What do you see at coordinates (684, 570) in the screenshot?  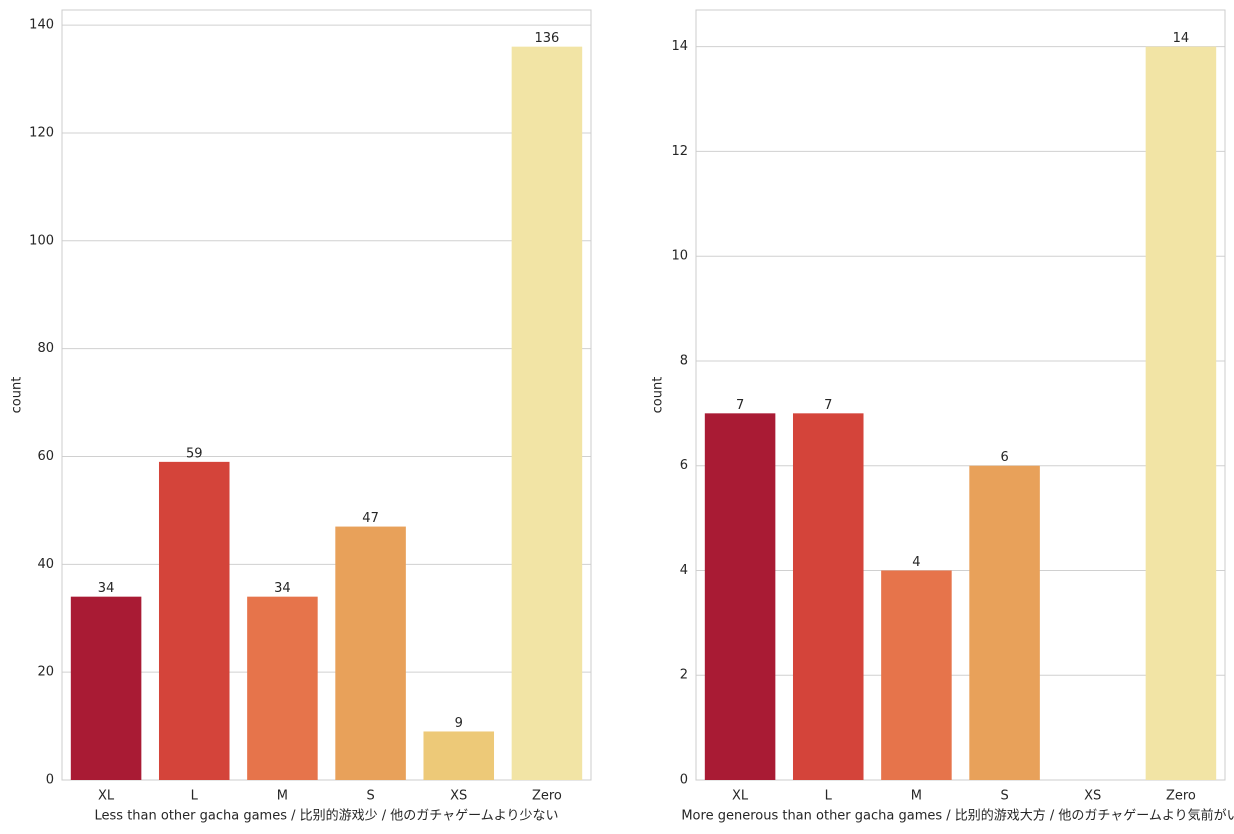 I see `y-tick-label: 4` at bounding box center [684, 570].